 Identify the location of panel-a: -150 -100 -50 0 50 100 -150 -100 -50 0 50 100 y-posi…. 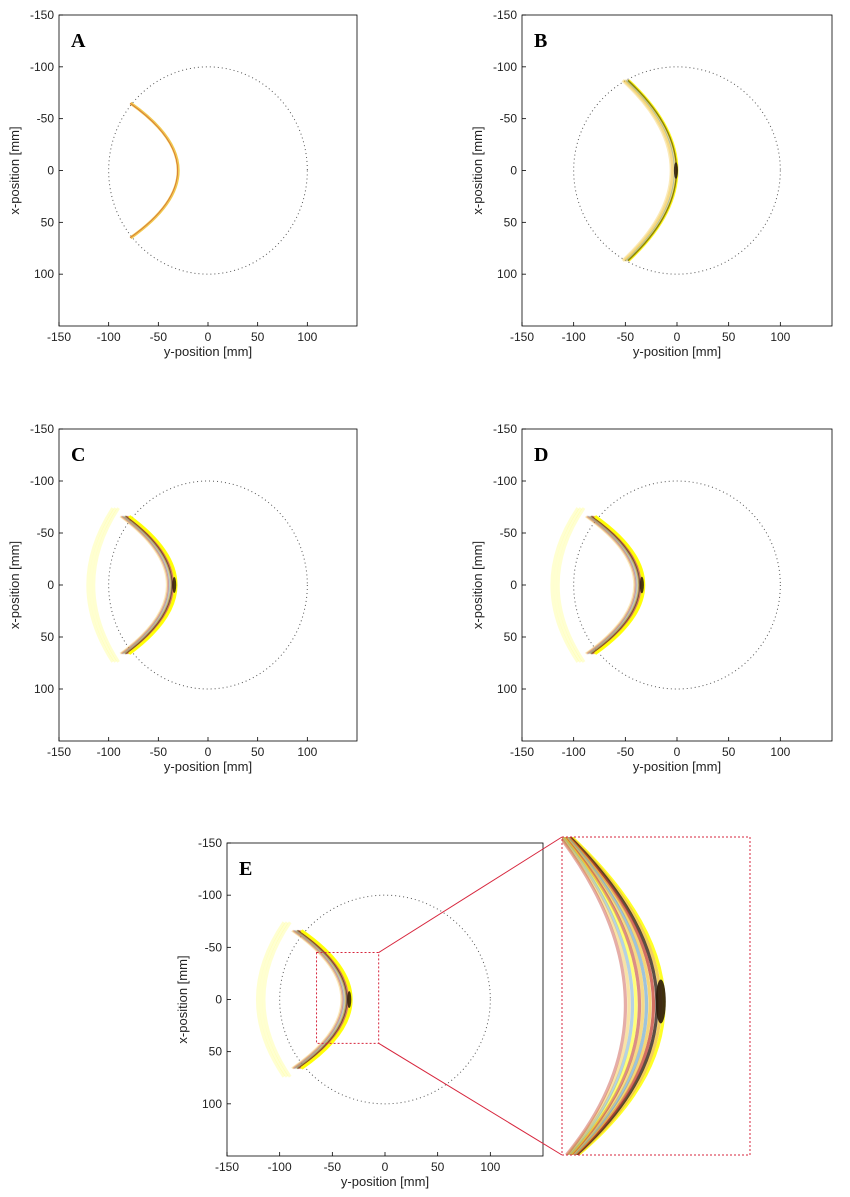
(182, 183).